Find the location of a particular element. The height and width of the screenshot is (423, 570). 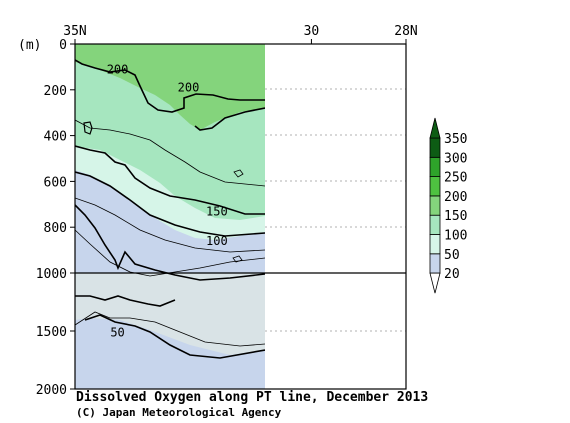

y-axis: 0 200 400 600 800 1000 1500 2000 is located at coordinates (55, 218).